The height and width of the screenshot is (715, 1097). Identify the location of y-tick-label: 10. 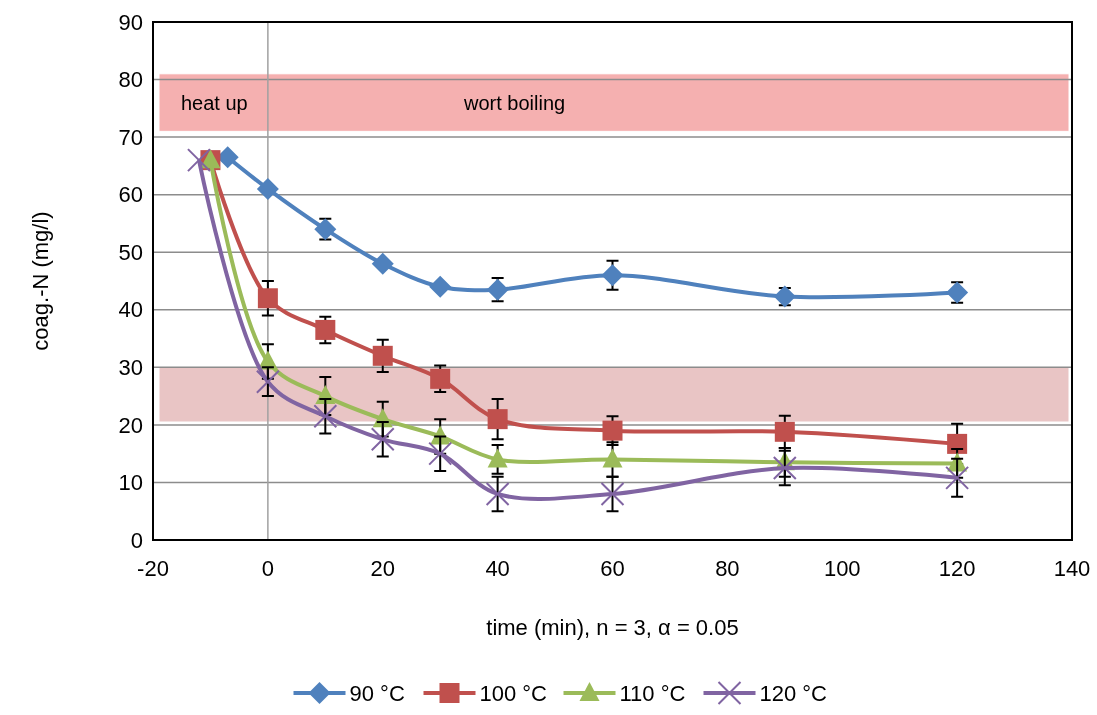
(130, 483).